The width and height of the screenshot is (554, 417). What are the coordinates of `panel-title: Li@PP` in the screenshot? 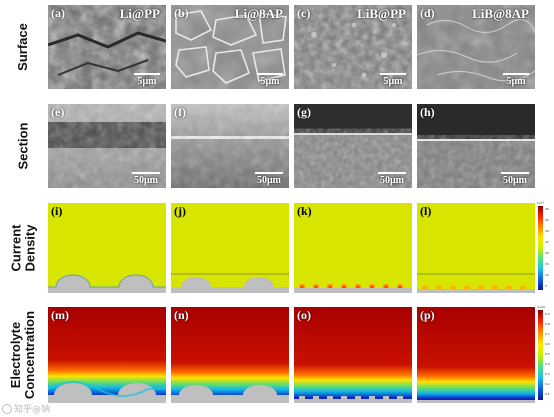 It's located at (139, 13).